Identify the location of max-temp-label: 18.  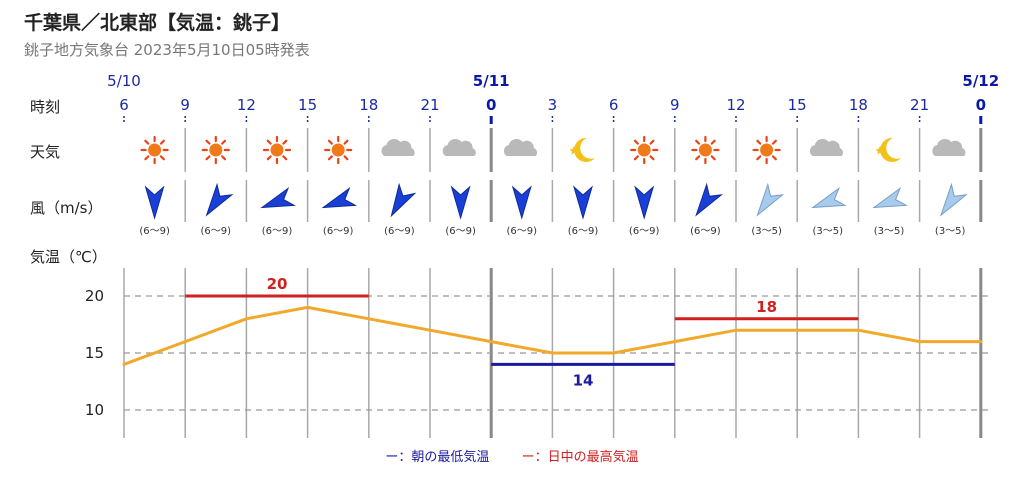
(766, 307).